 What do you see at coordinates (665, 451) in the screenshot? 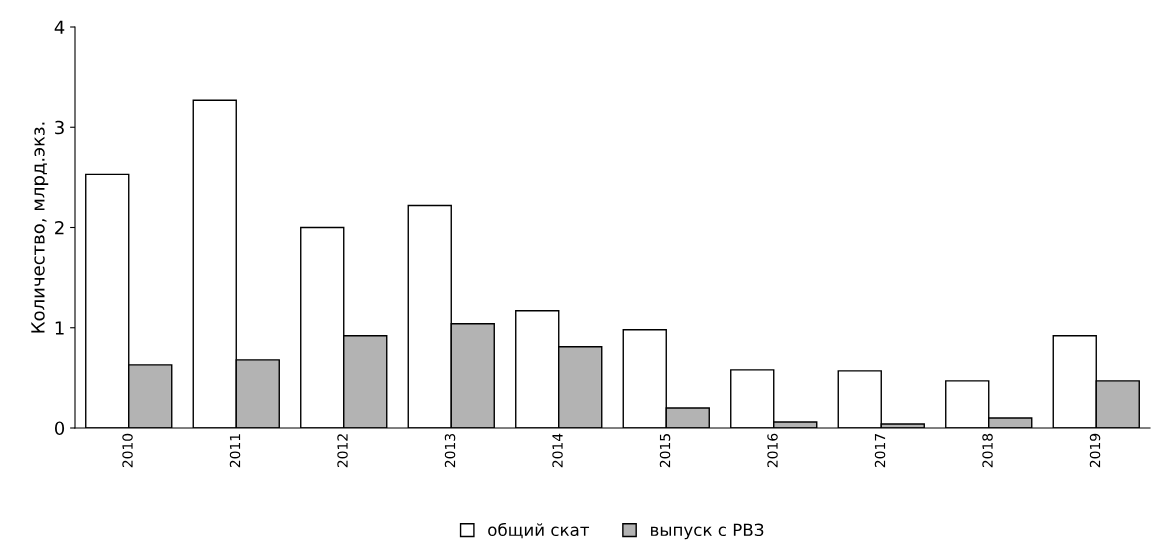
I see `x-tick-label: 2015` at bounding box center [665, 451].